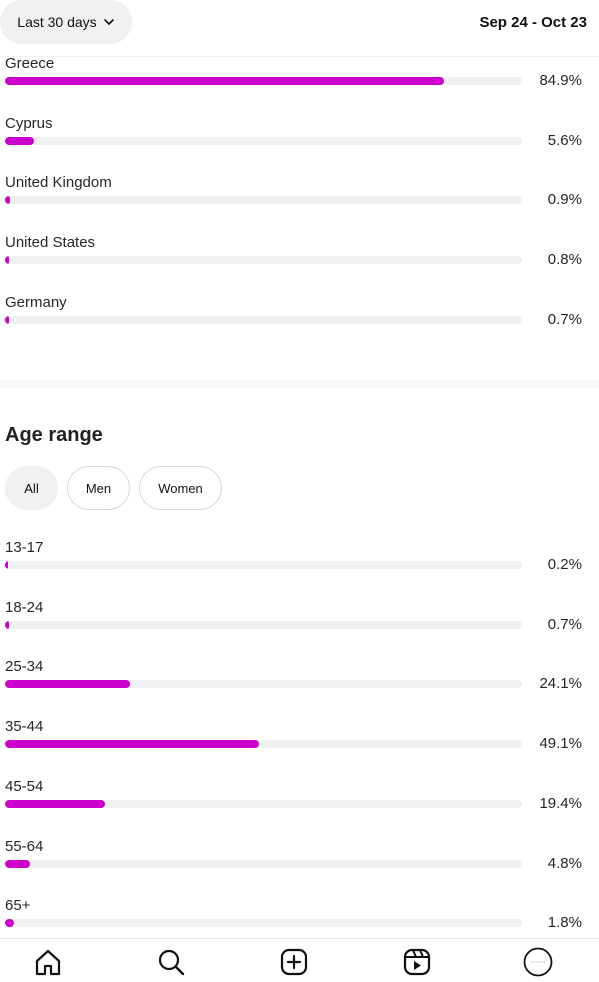 This screenshot has width=599, height=982. I want to click on age-label: 55-64, so click(24, 846).